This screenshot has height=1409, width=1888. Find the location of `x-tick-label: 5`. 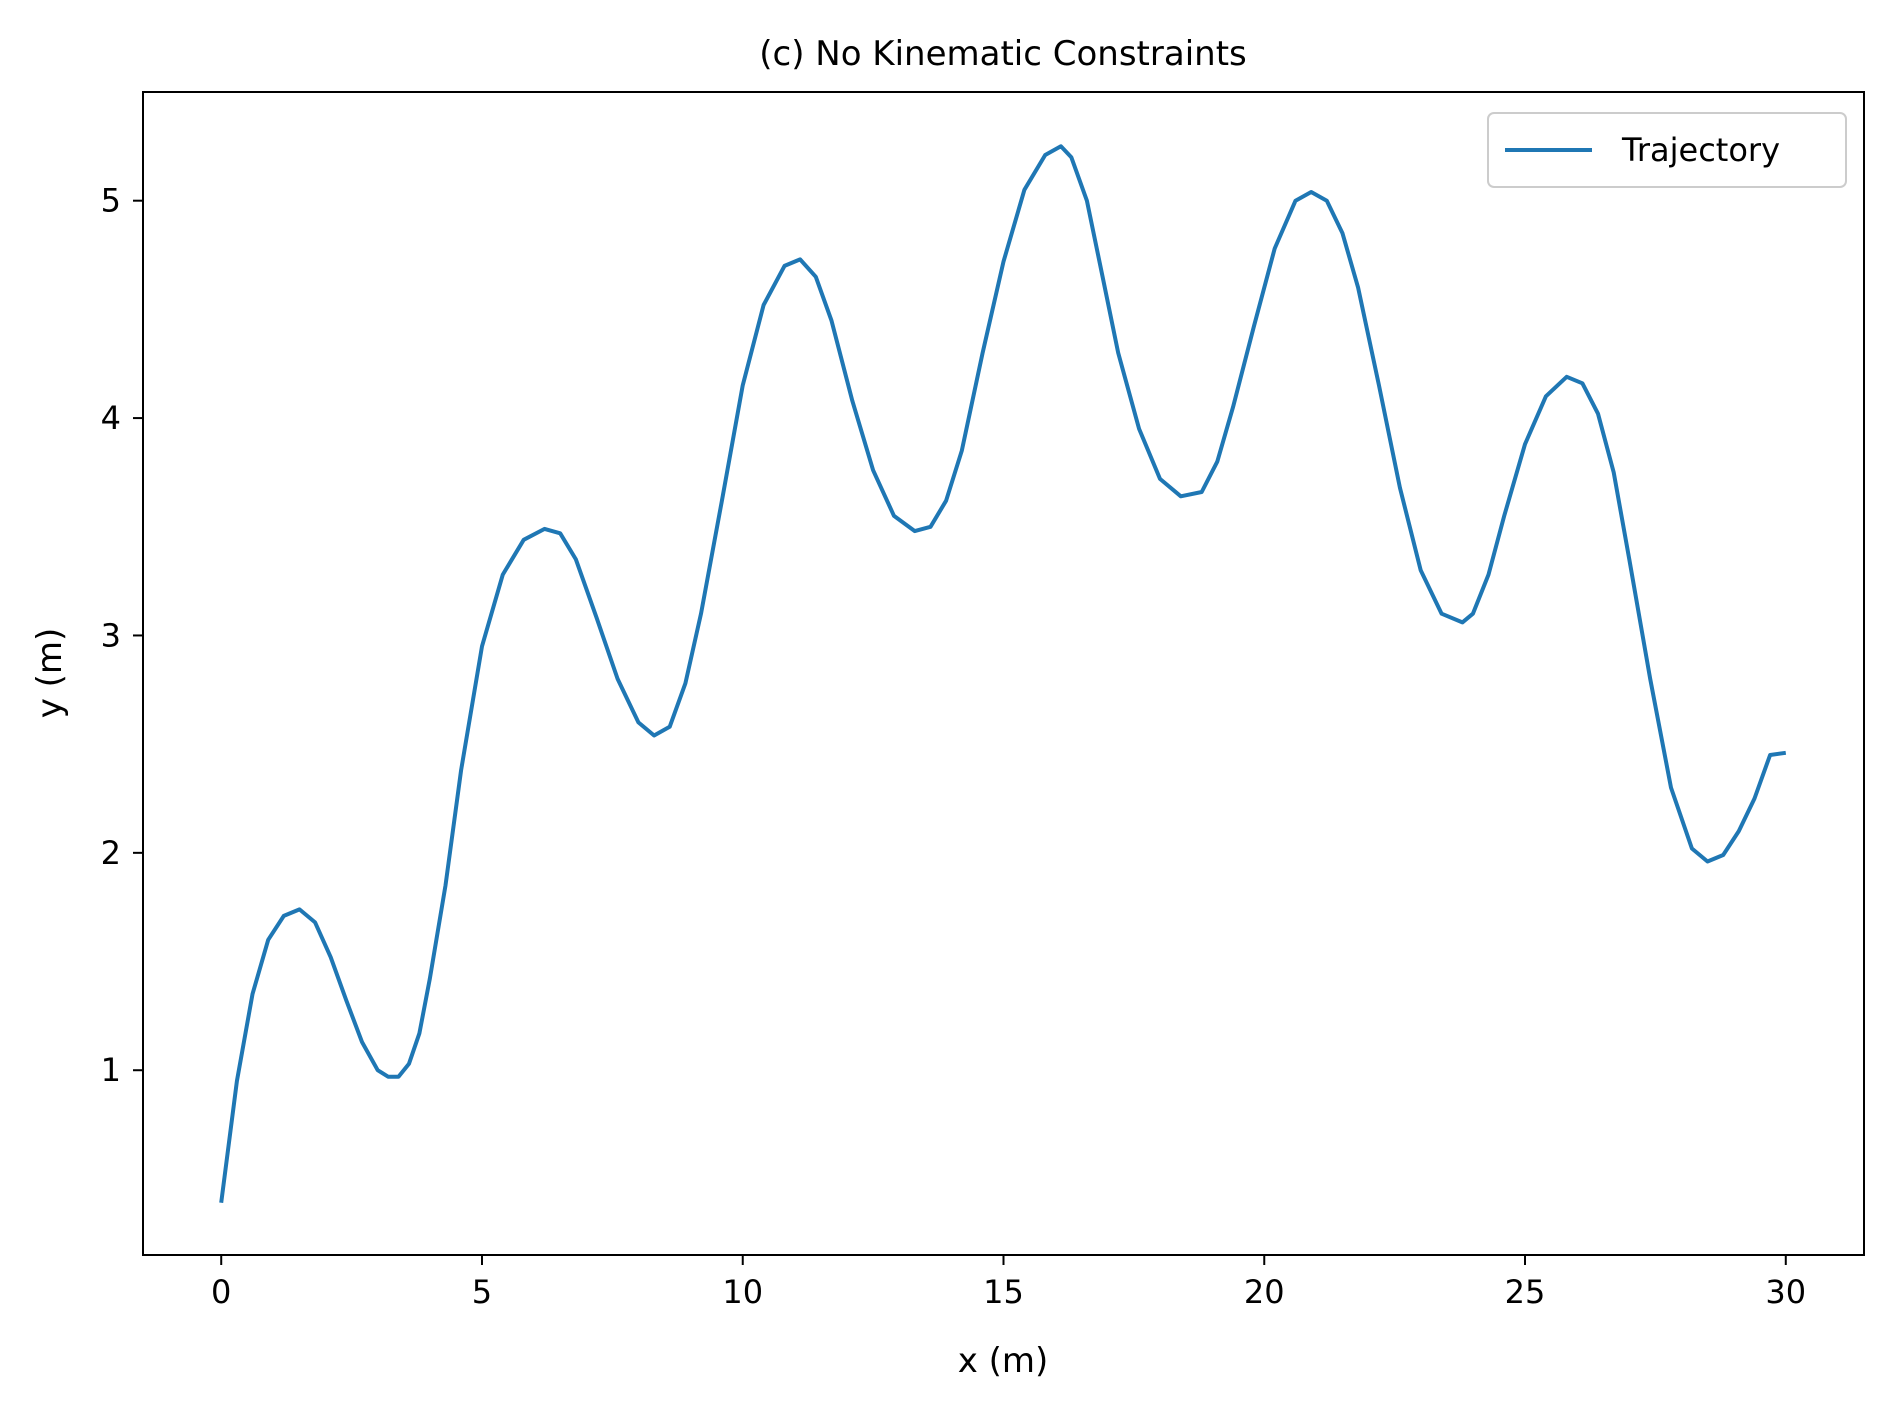

x-tick-label: 5 is located at coordinates (482, 1292).